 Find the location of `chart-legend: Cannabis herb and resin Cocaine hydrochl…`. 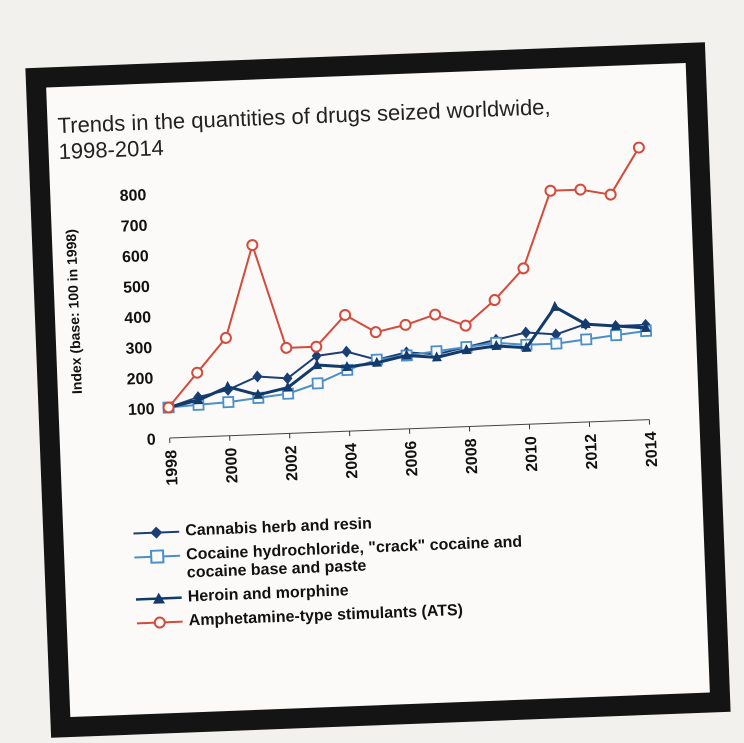

chart-legend: Cannabis herb and resin Cocaine hydrochl… is located at coordinates (415, 570).